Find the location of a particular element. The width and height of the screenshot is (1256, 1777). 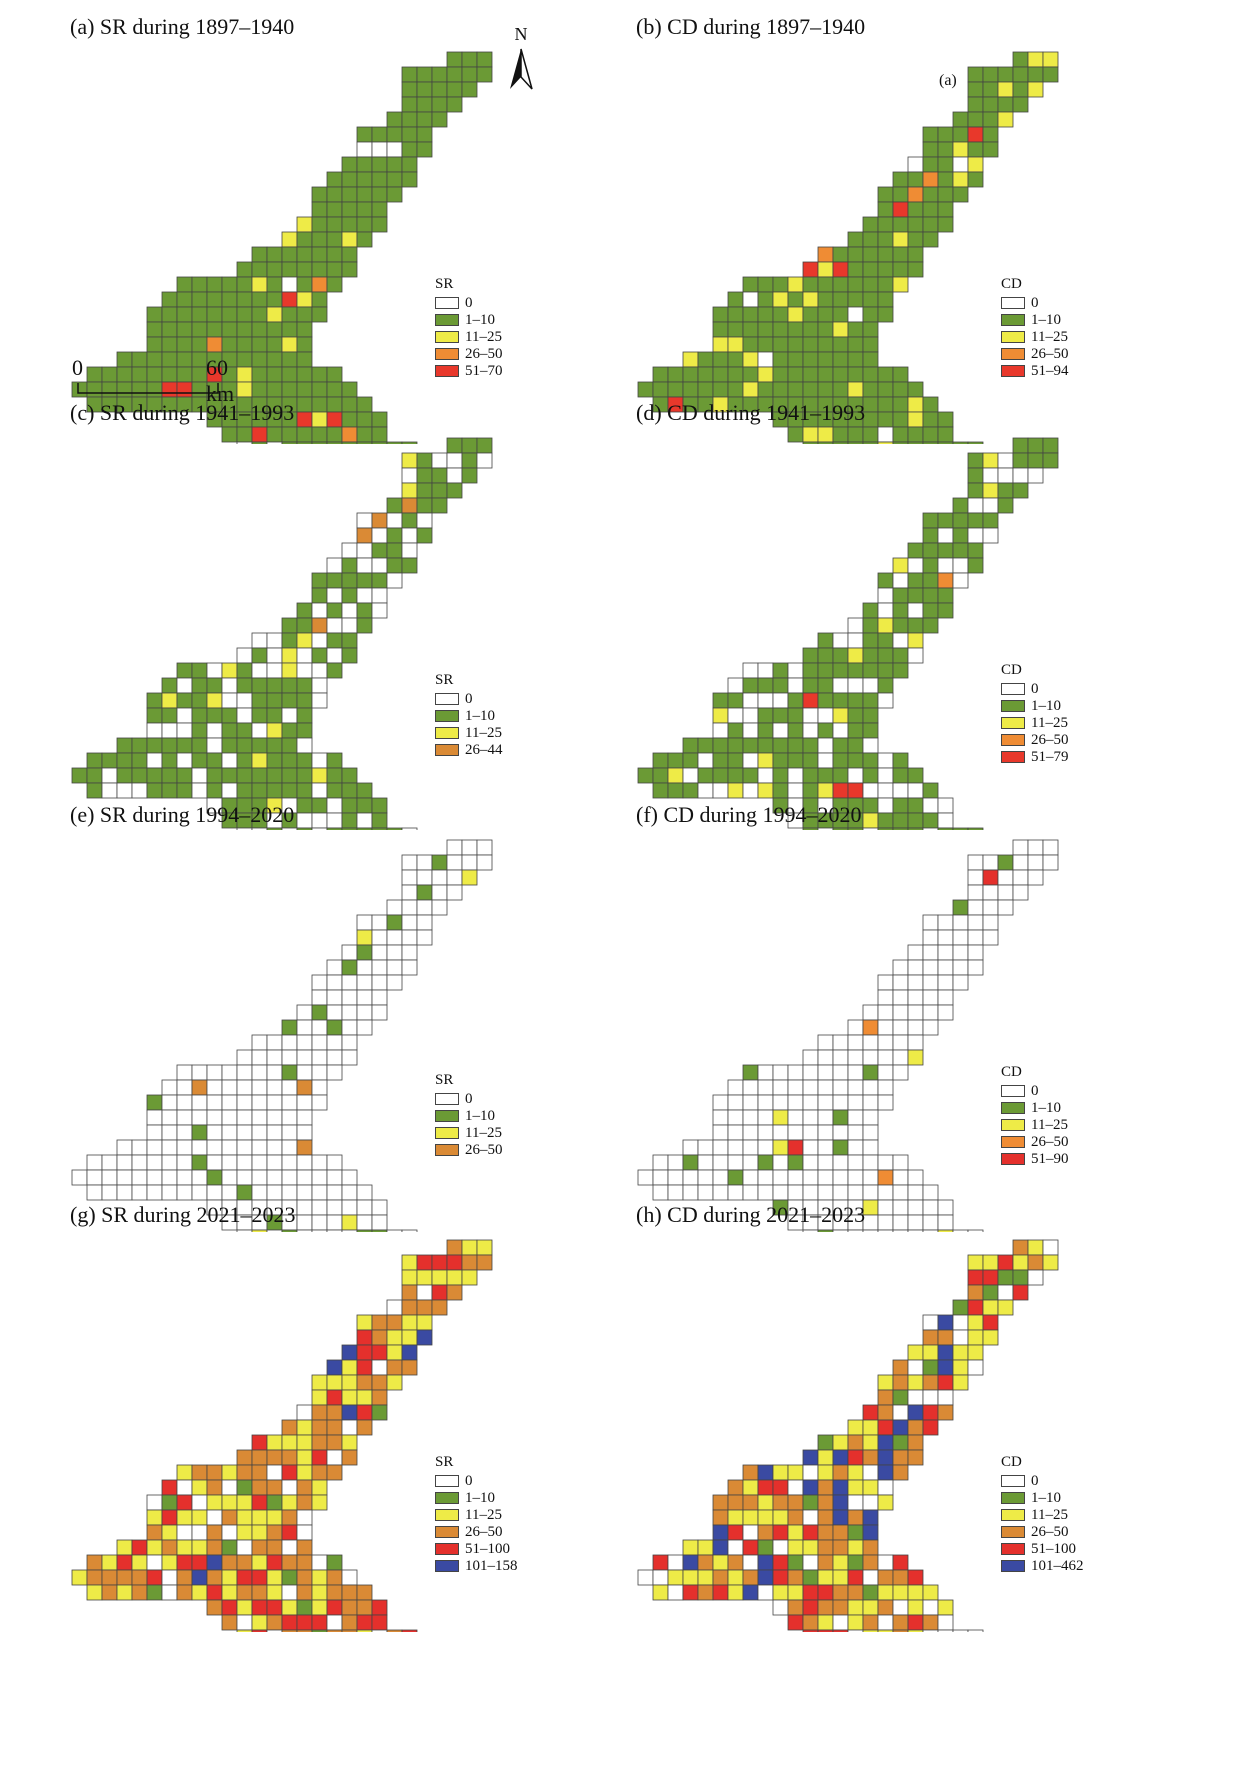

legend-label: 101–462 is located at coordinates (1057, 1566).